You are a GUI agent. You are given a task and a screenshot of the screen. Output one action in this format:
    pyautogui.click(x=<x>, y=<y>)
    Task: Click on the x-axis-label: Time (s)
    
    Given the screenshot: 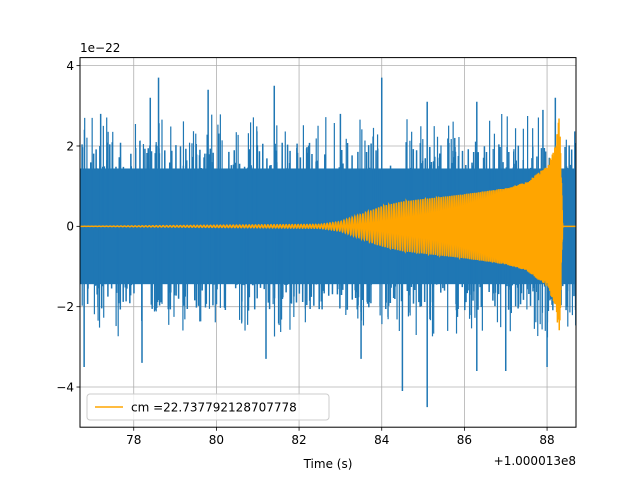 What is the action you would take?
    pyautogui.click(x=328, y=464)
    